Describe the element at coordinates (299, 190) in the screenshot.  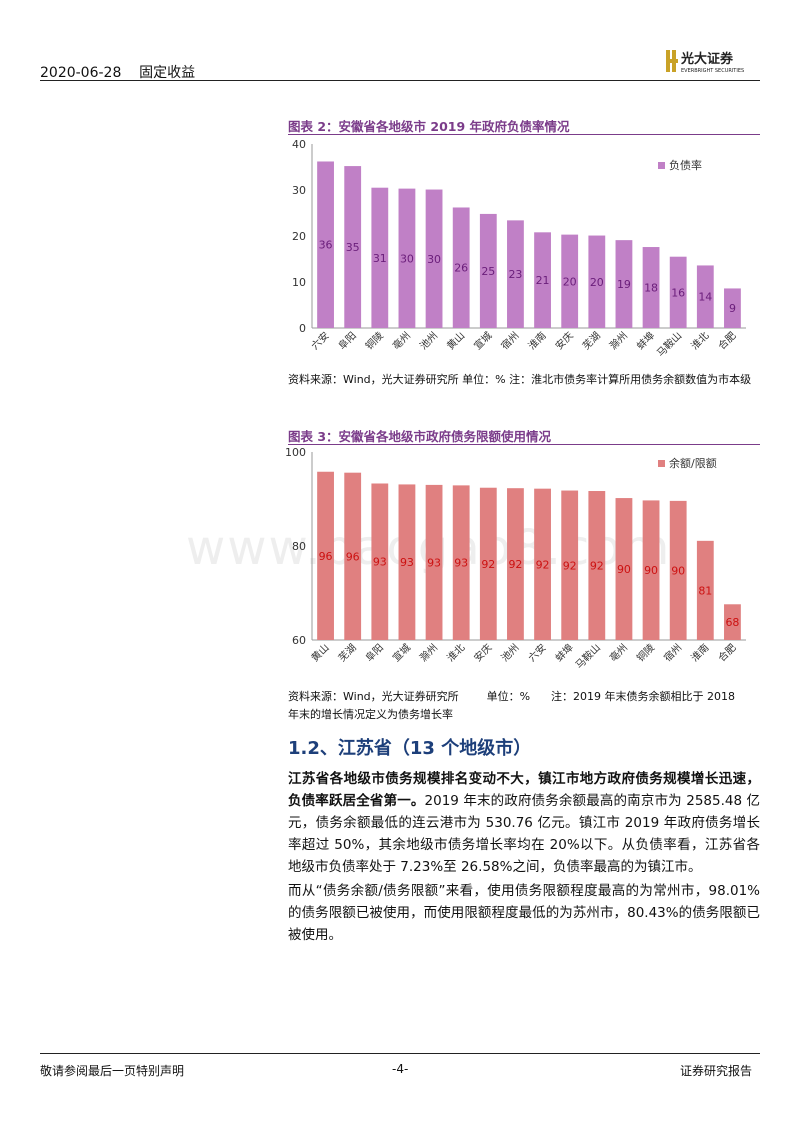
I see `y-tick-label: 30` at that location.